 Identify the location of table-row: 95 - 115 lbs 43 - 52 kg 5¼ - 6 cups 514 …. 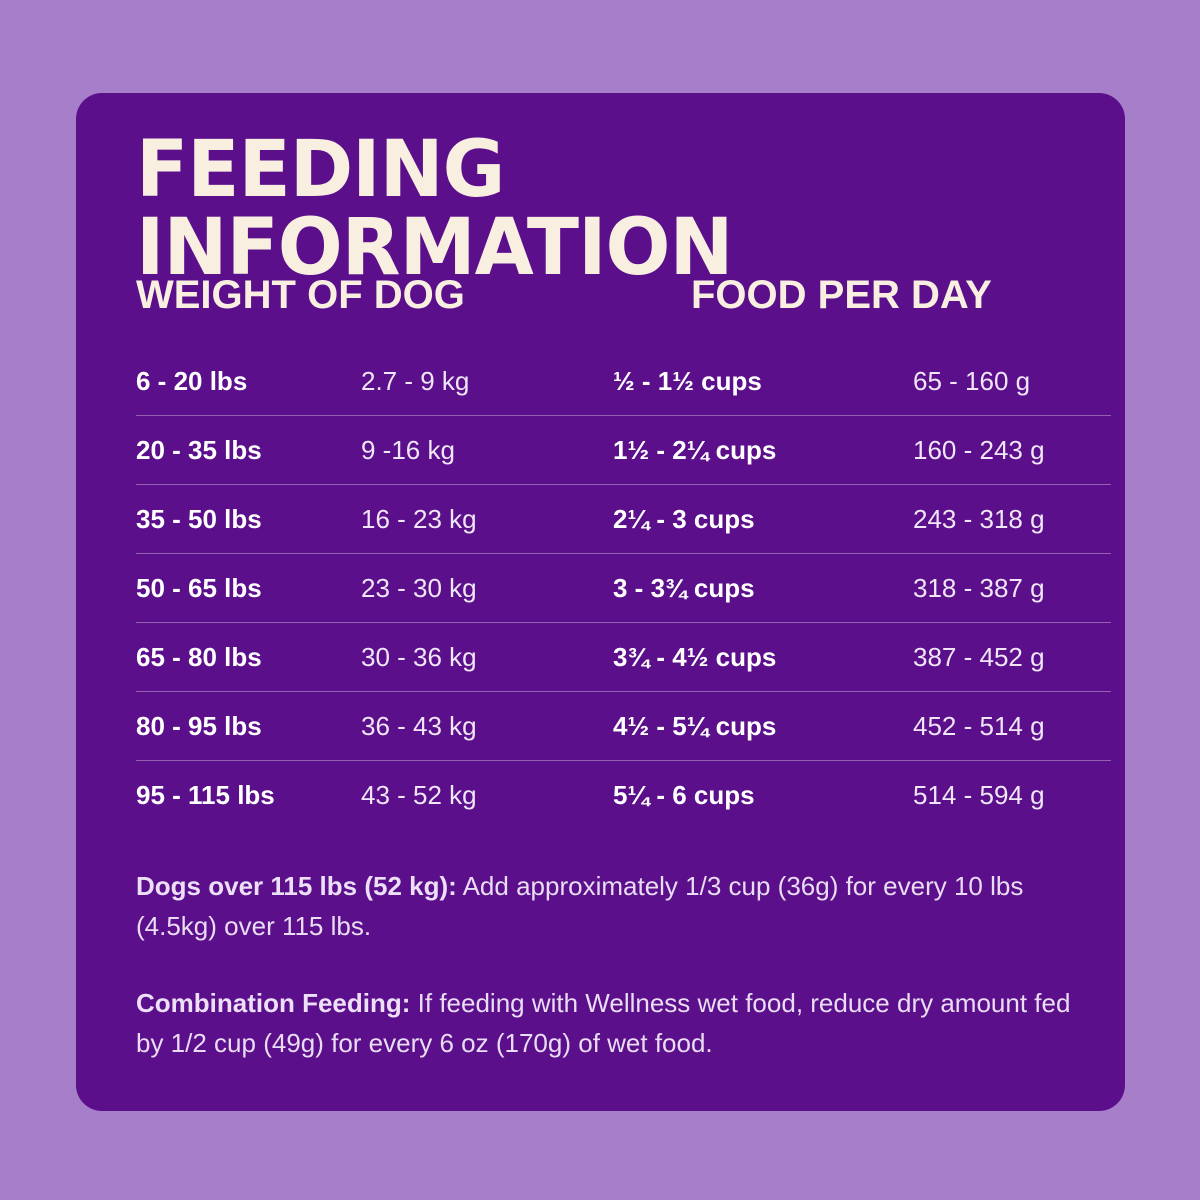
(623, 795).